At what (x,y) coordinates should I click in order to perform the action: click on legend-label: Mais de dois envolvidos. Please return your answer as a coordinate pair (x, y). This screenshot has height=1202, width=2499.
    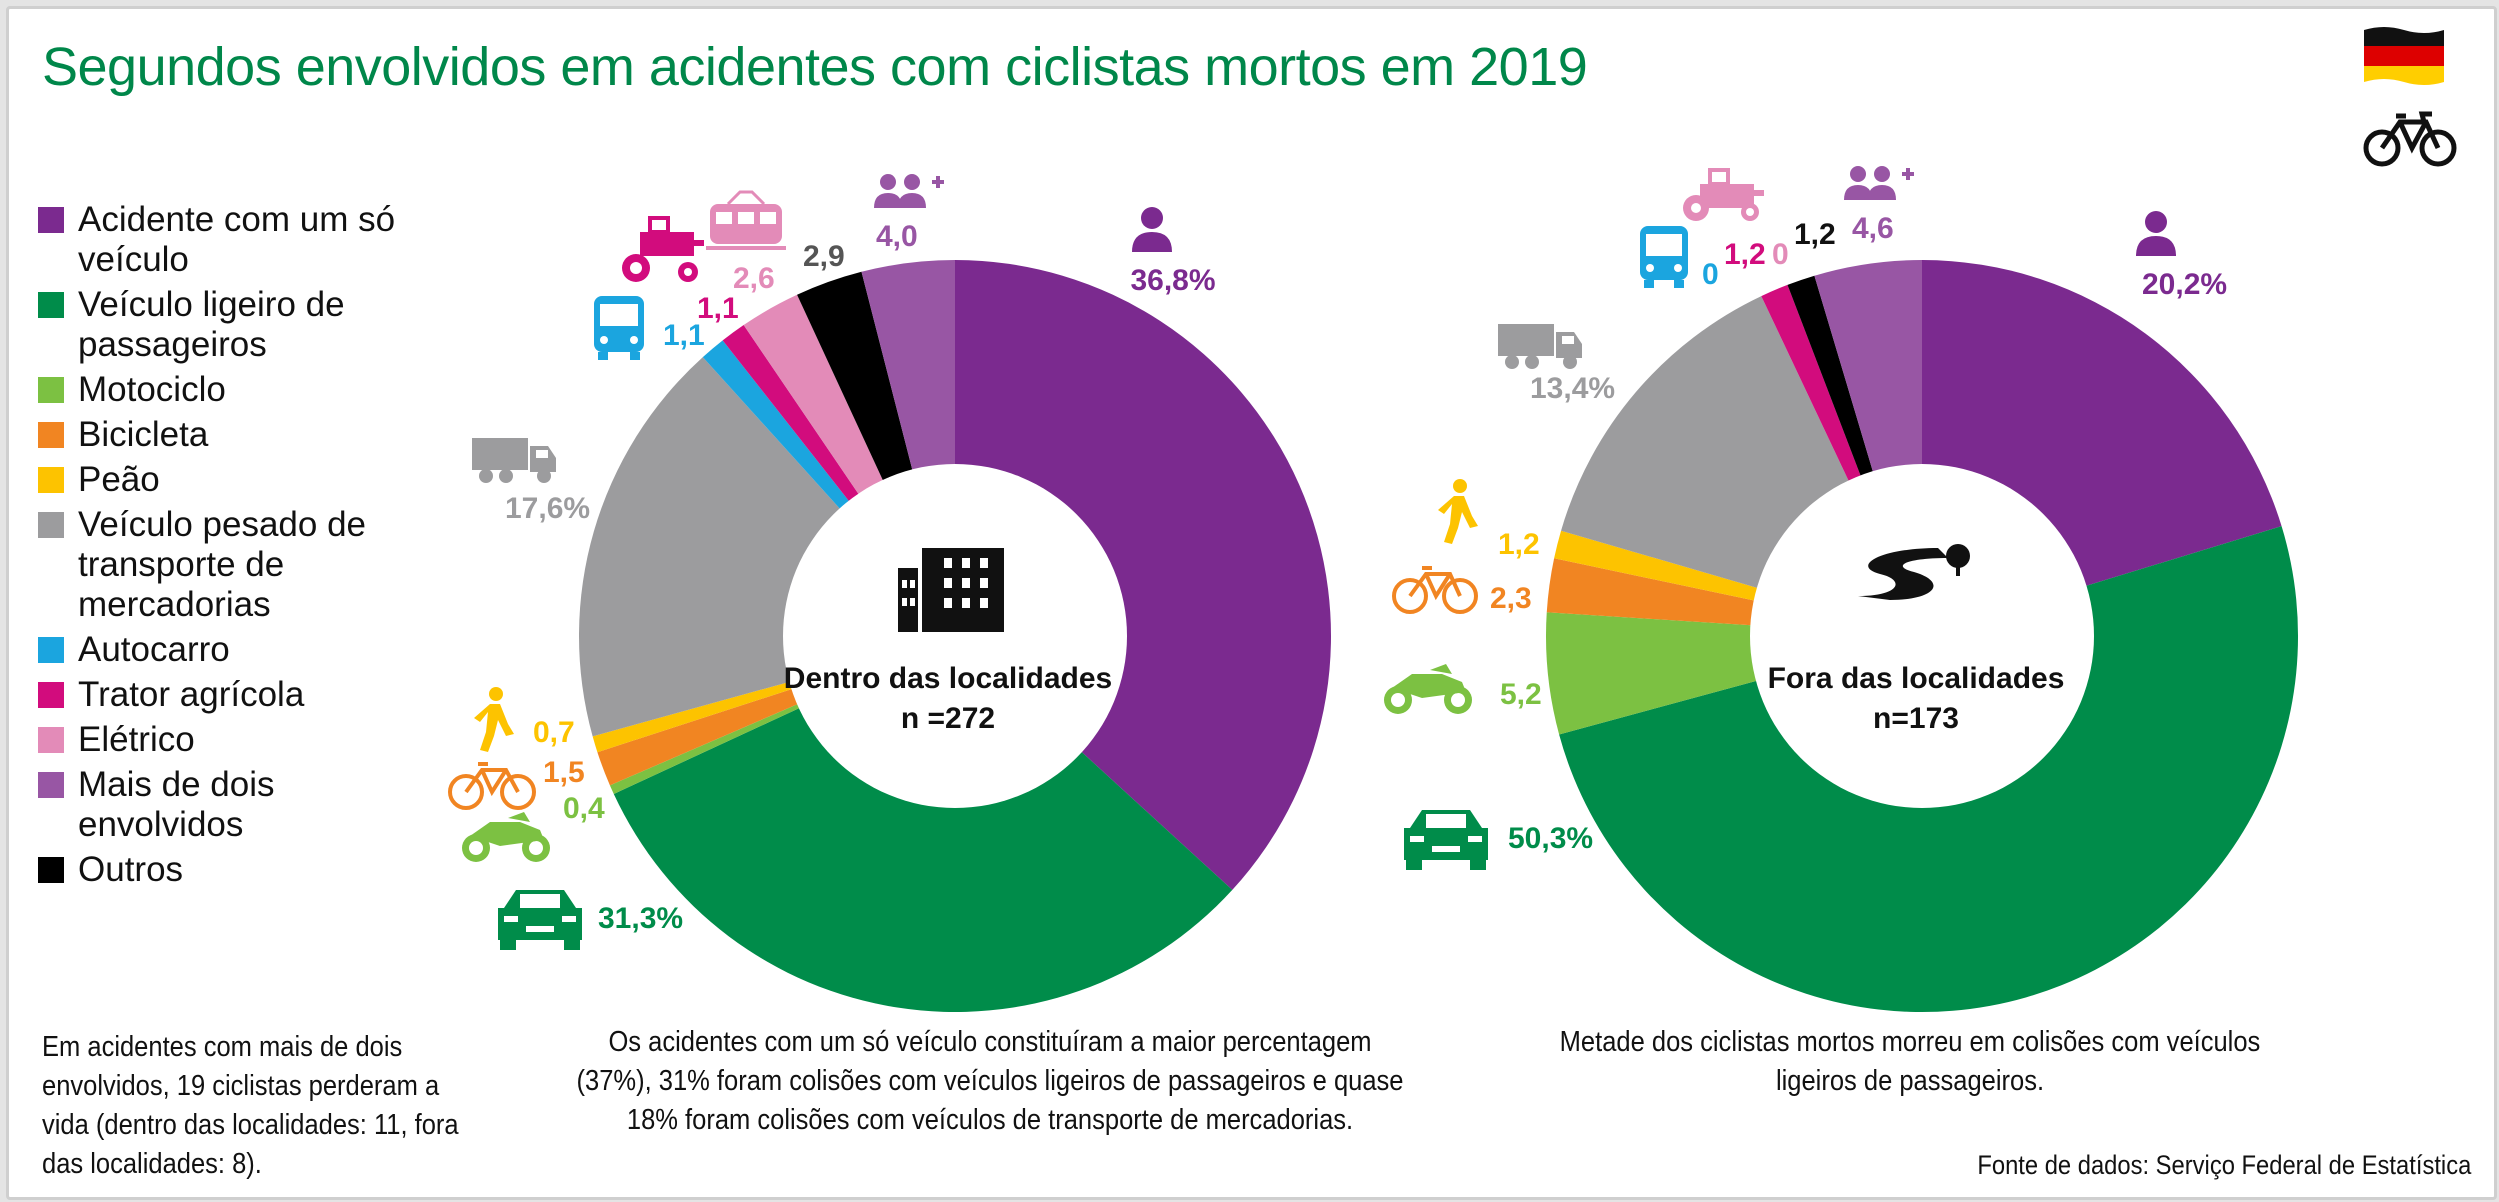
    Looking at the image, I should click on (176, 804).